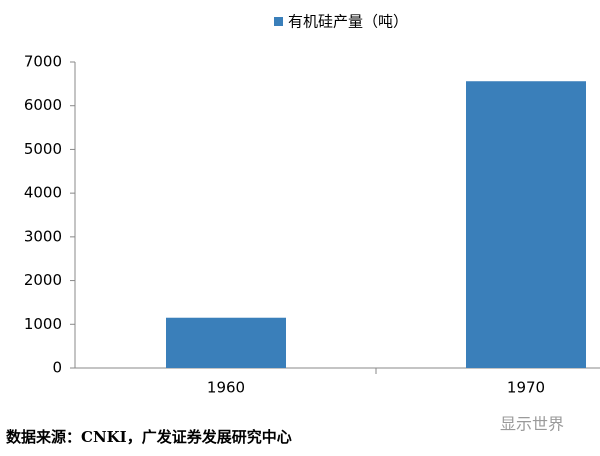 Image resolution: width=600 pixels, height=456 pixels. Describe the element at coordinates (43, 324) in the screenshot. I see `y-tick-label: 1000` at that location.